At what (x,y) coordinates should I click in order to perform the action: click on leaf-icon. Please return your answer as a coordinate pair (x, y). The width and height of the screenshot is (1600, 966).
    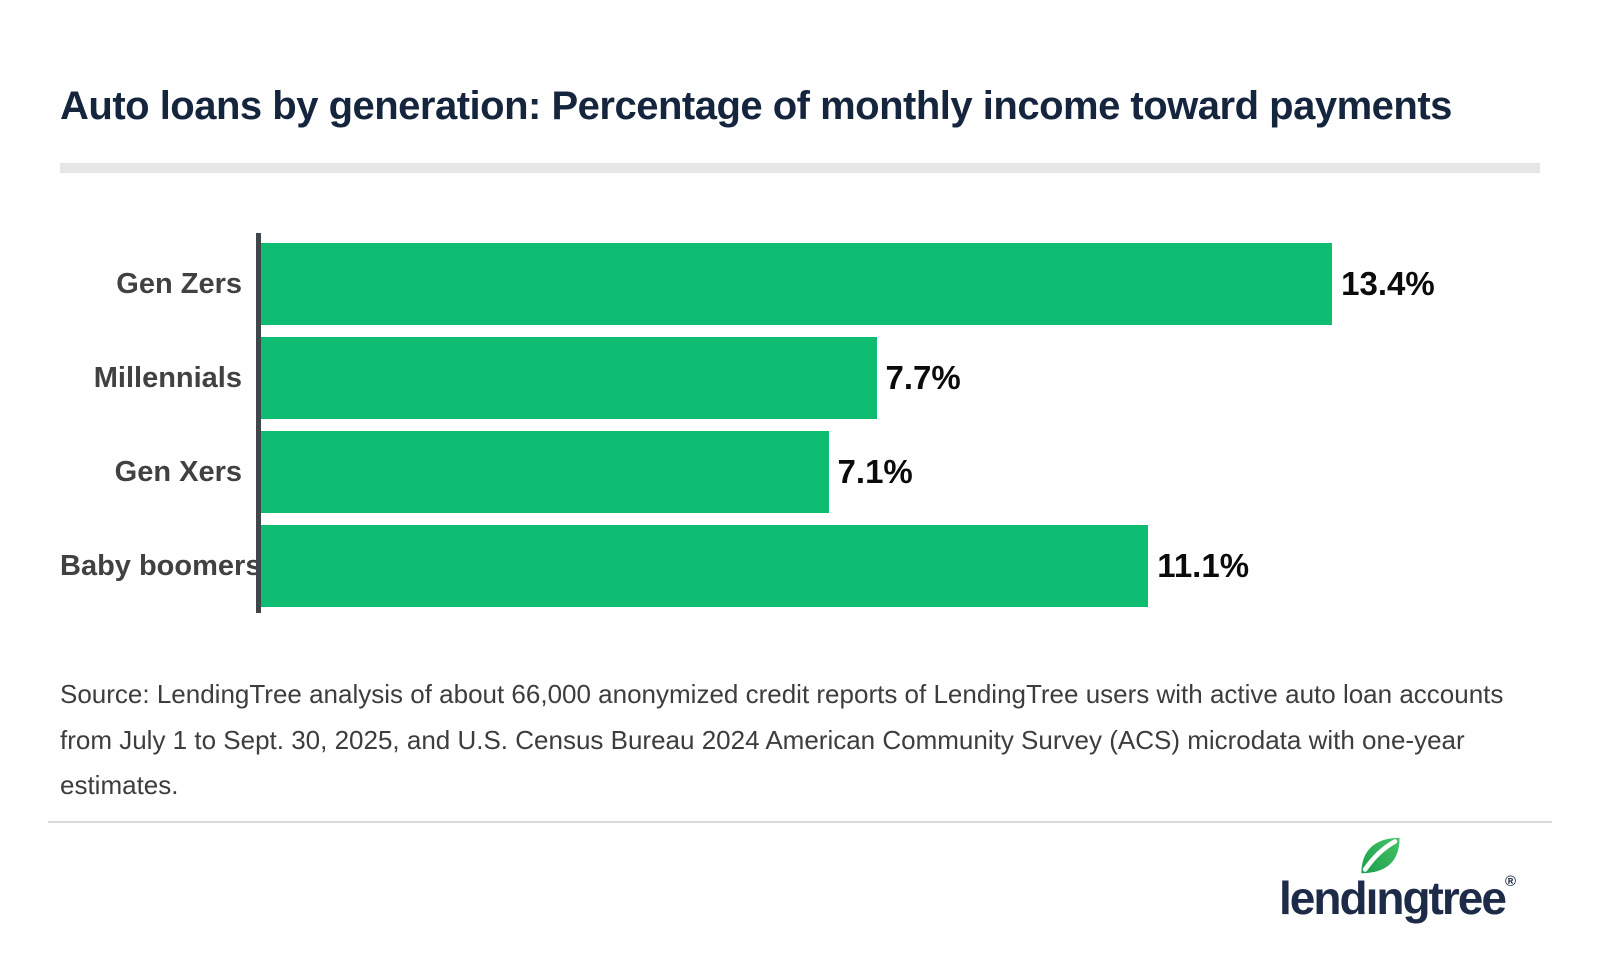
    Looking at the image, I should click on (1380, 855).